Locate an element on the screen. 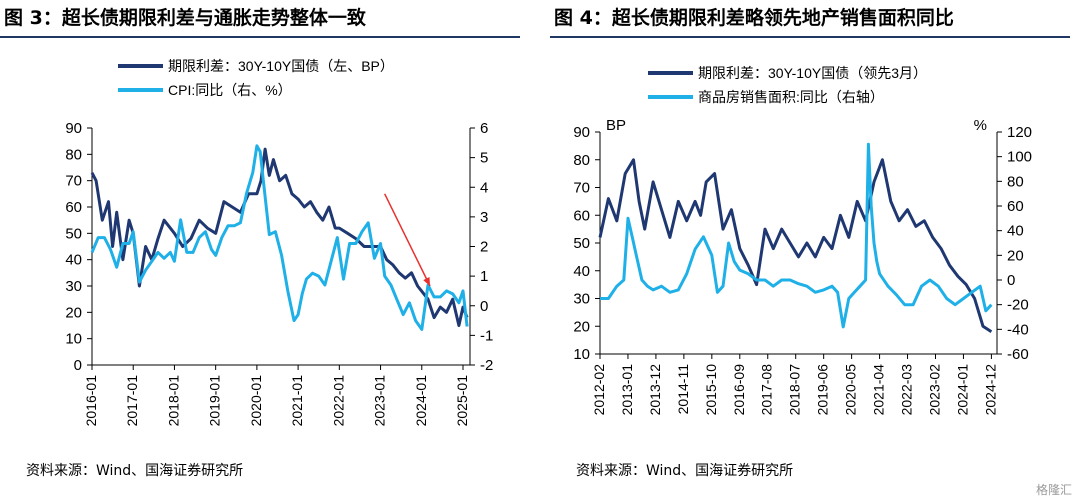 The width and height of the screenshot is (1080, 502). legend-label: CPI:同比（右、%） is located at coordinates (230, 90).